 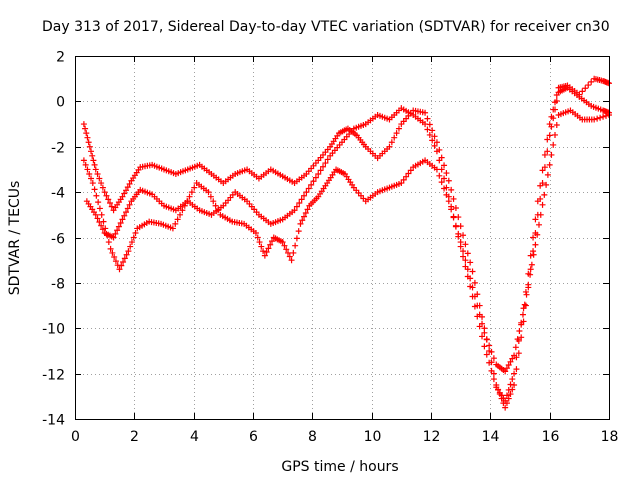 What do you see at coordinates (53, 330) in the screenshot?
I see `y-tick-label: -10` at bounding box center [53, 330].